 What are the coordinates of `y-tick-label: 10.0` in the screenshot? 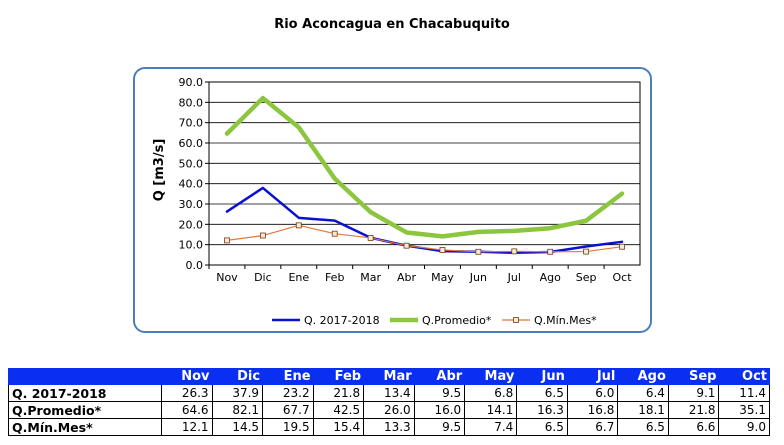 It's located at (191, 245).